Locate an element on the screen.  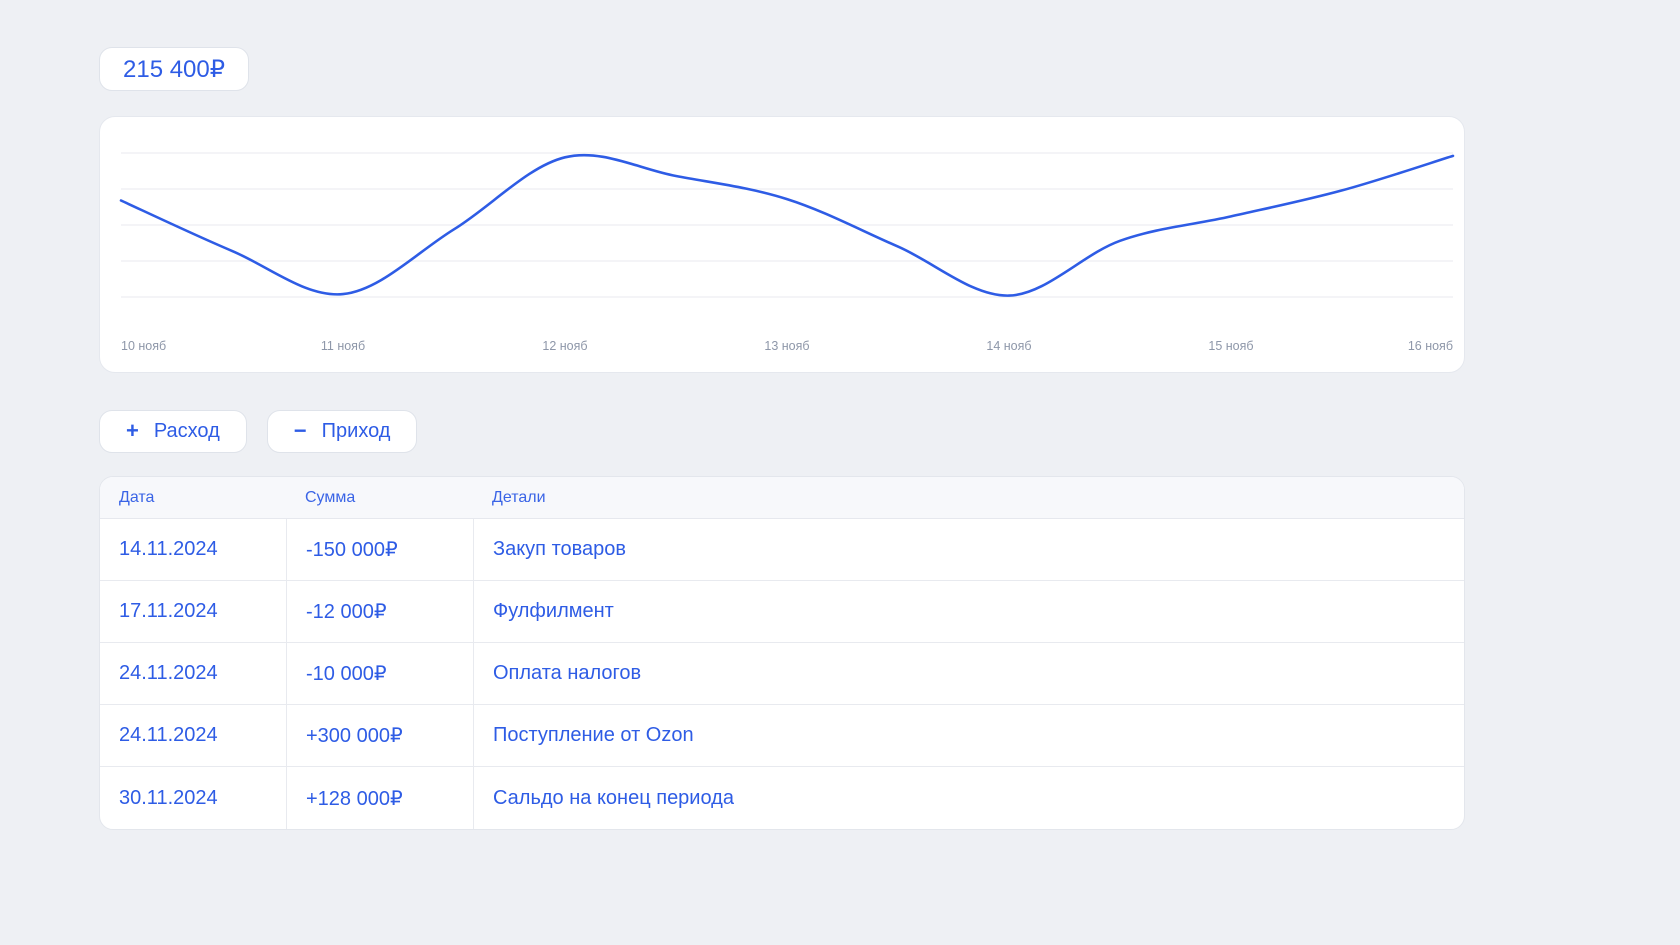
table-row: 17.11.2024 -12 000₽ Фулфилмент is located at coordinates (782, 612).